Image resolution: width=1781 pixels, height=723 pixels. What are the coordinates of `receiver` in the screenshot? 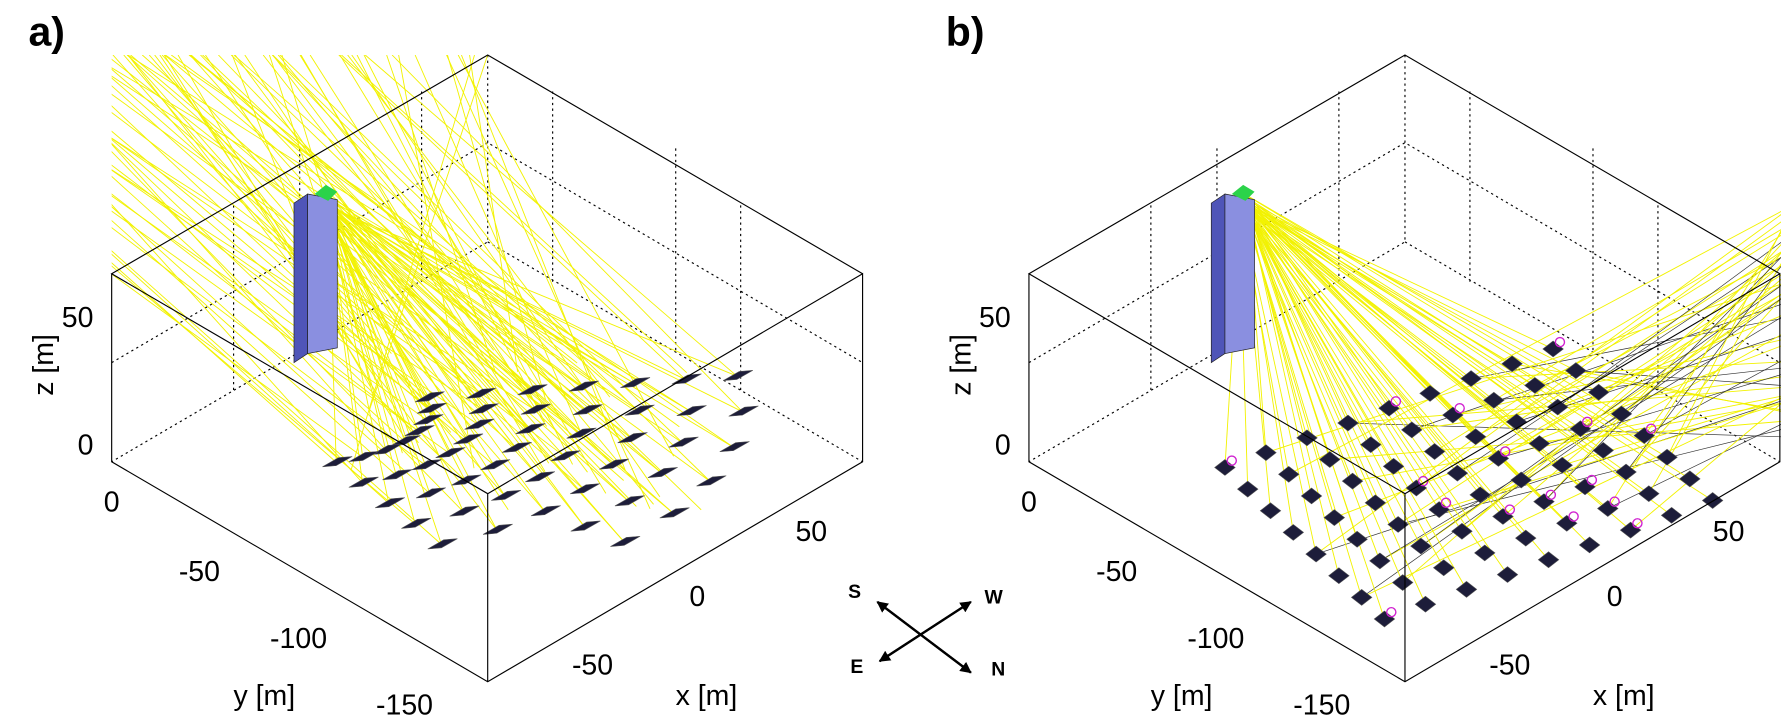 It's located at (1243, 192).